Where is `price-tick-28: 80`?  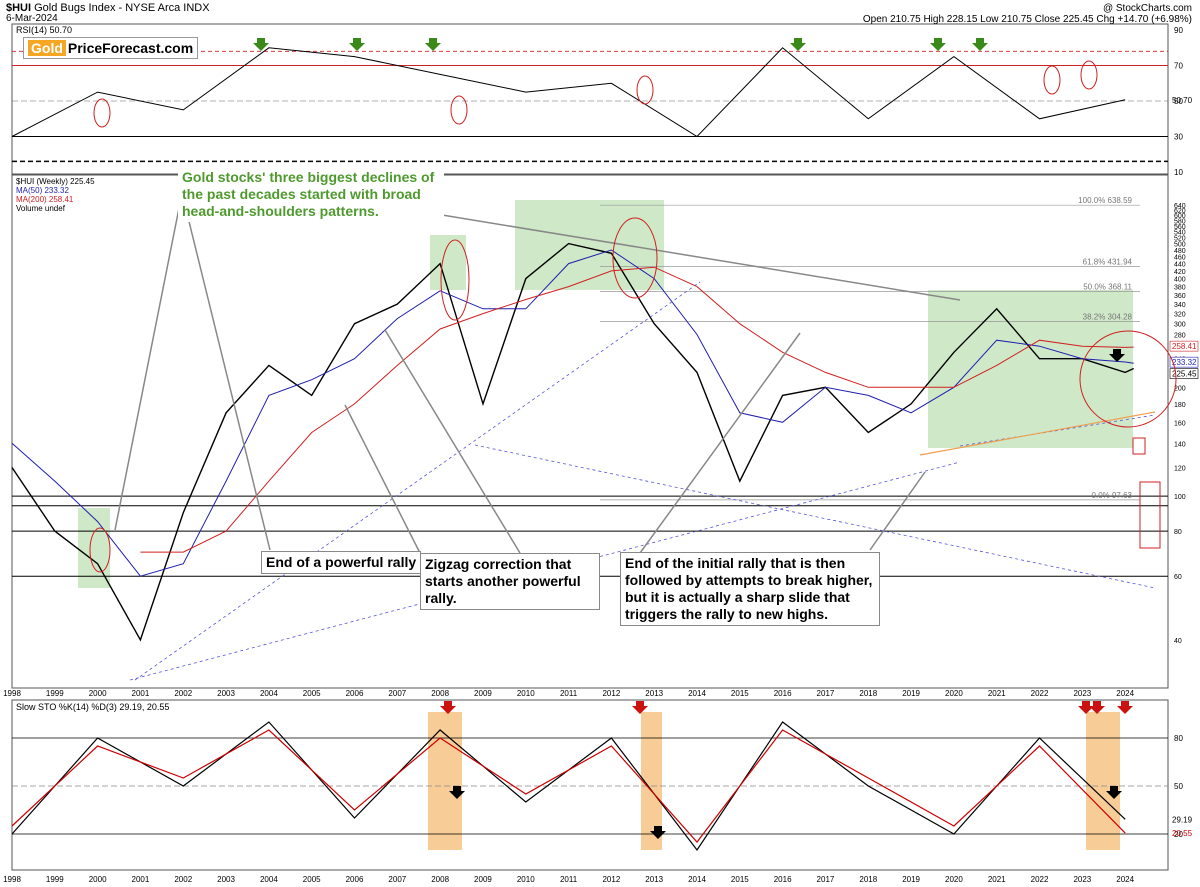
price-tick-28: 80 is located at coordinates (1178, 532).